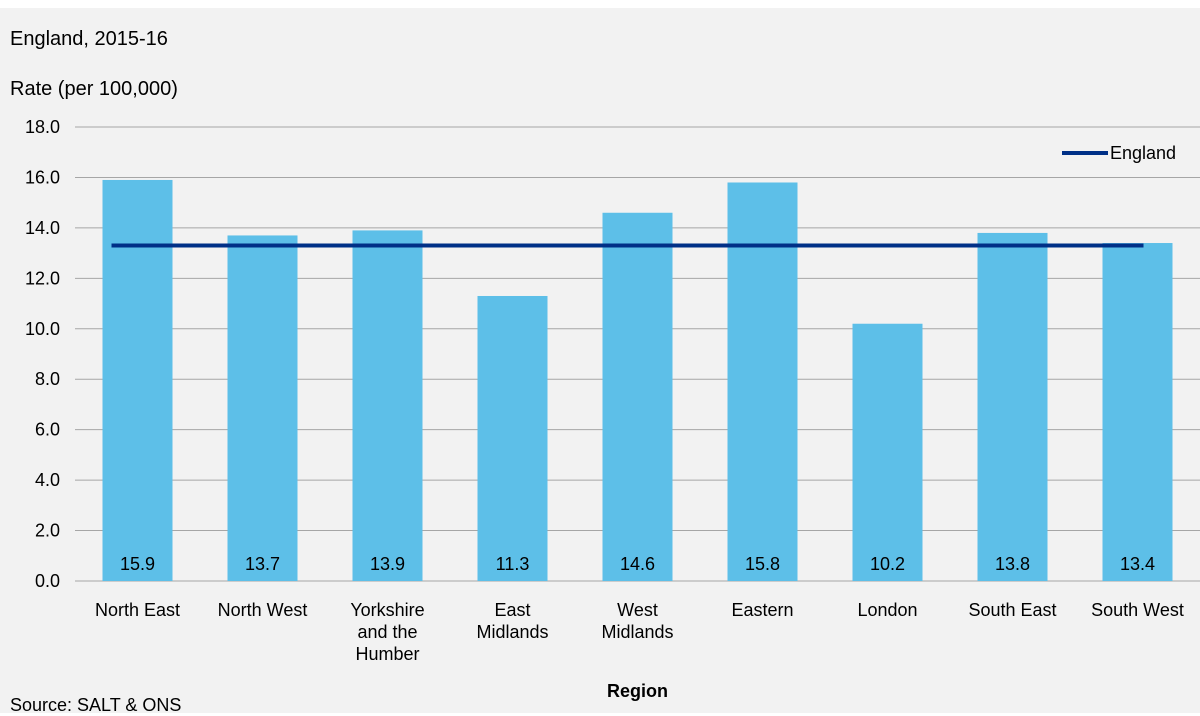 This screenshot has width=1200, height=716. I want to click on y-axis-ticks: 0.0 2.0 4.0 6.0 8.0 10.0 12.0 14.0 16.0 18.0, so click(42, 354).